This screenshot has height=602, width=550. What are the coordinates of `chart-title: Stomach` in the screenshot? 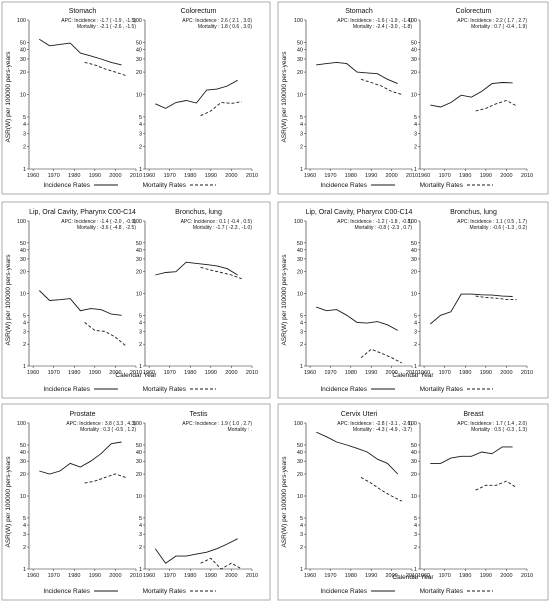 It's located at (359, 11).